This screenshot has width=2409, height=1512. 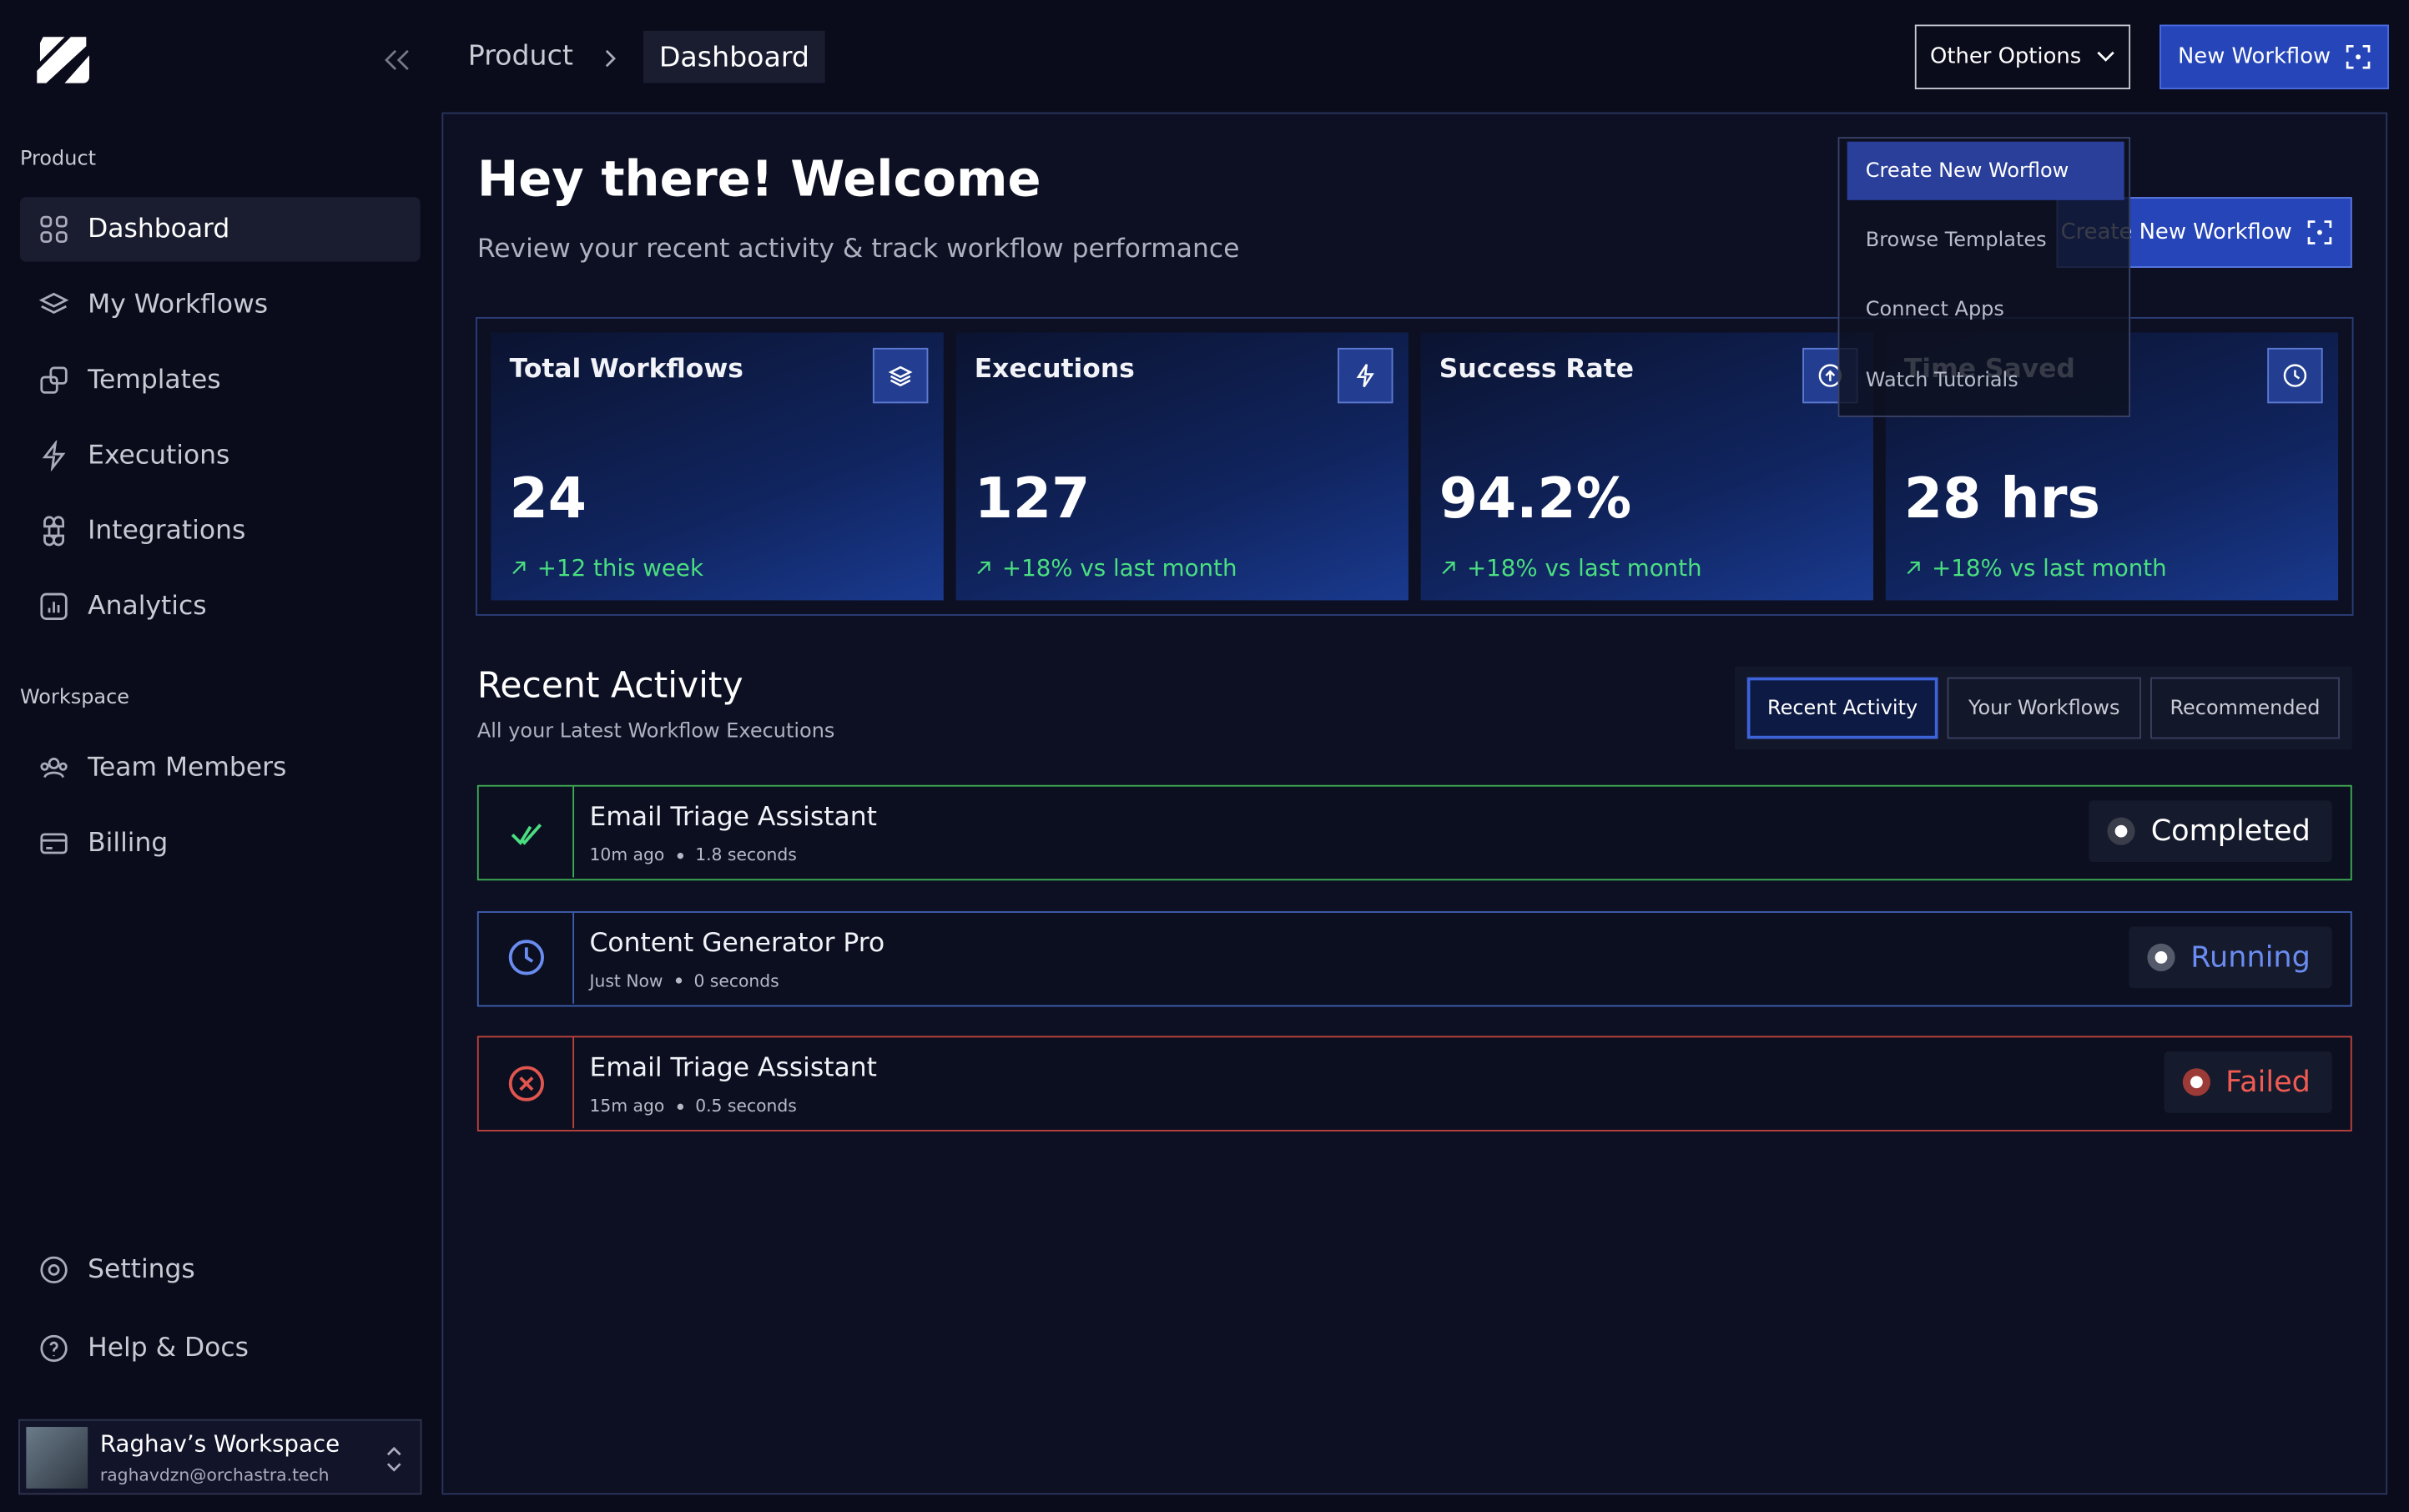 I want to click on user-email: raghavdzn@orchastra.tech, so click(x=214, y=1475).